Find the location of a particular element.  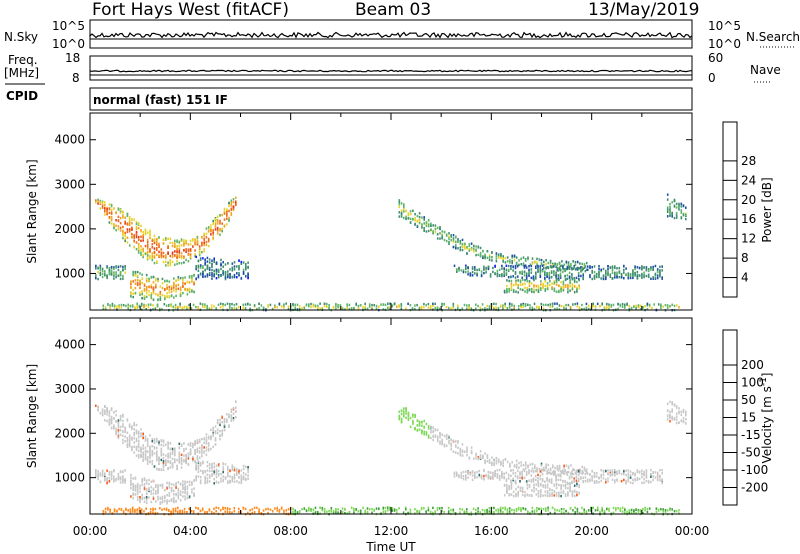

power-colorbar-frame is located at coordinates (730, 209).